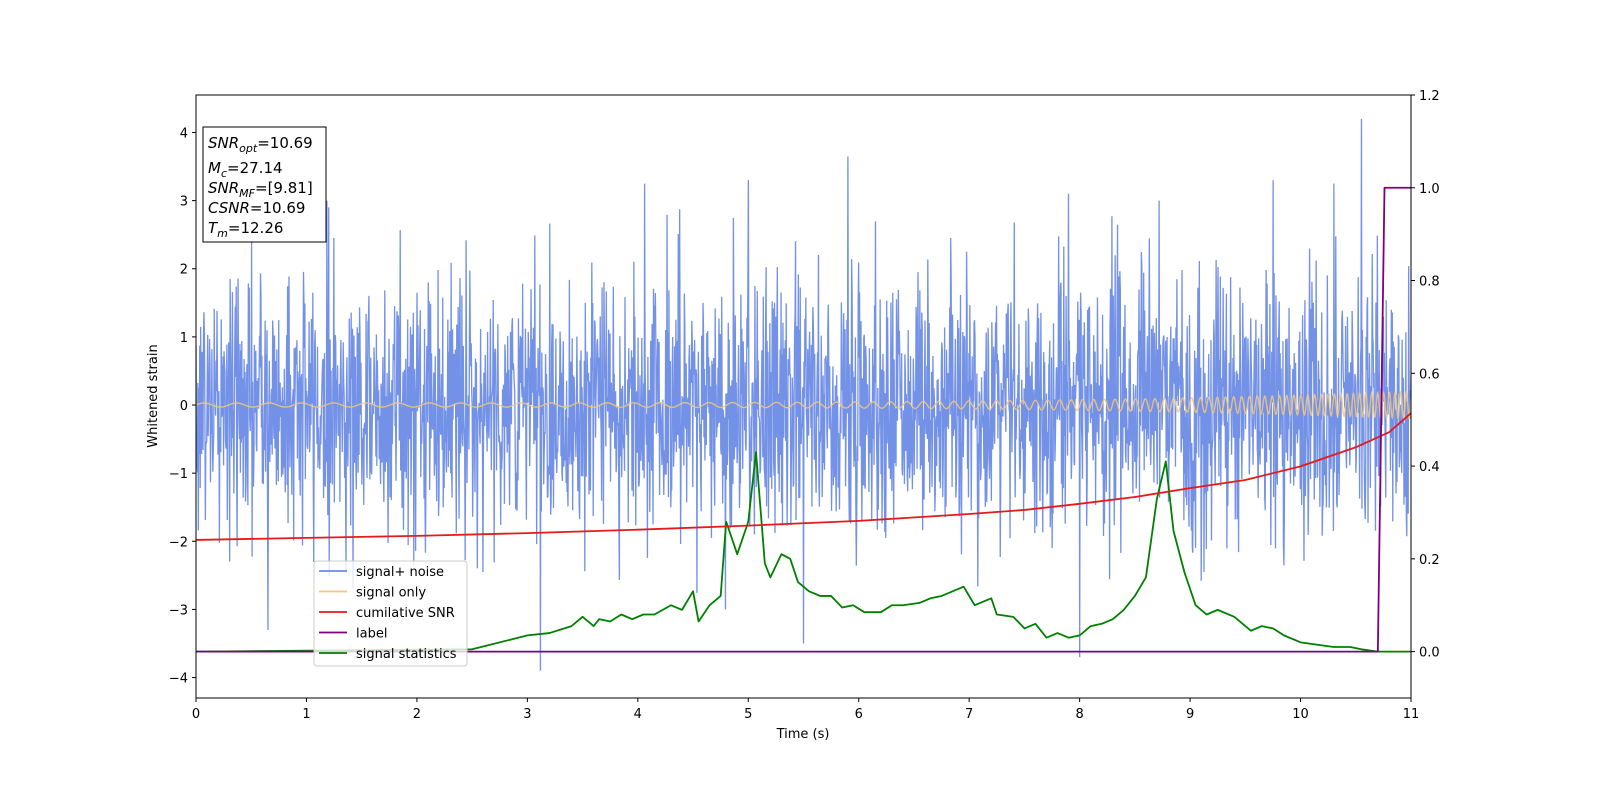  What do you see at coordinates (1429, 374) in the screenshot?
I see `y-right-tick-label: 0.6` at bounding box center [1429, 374].